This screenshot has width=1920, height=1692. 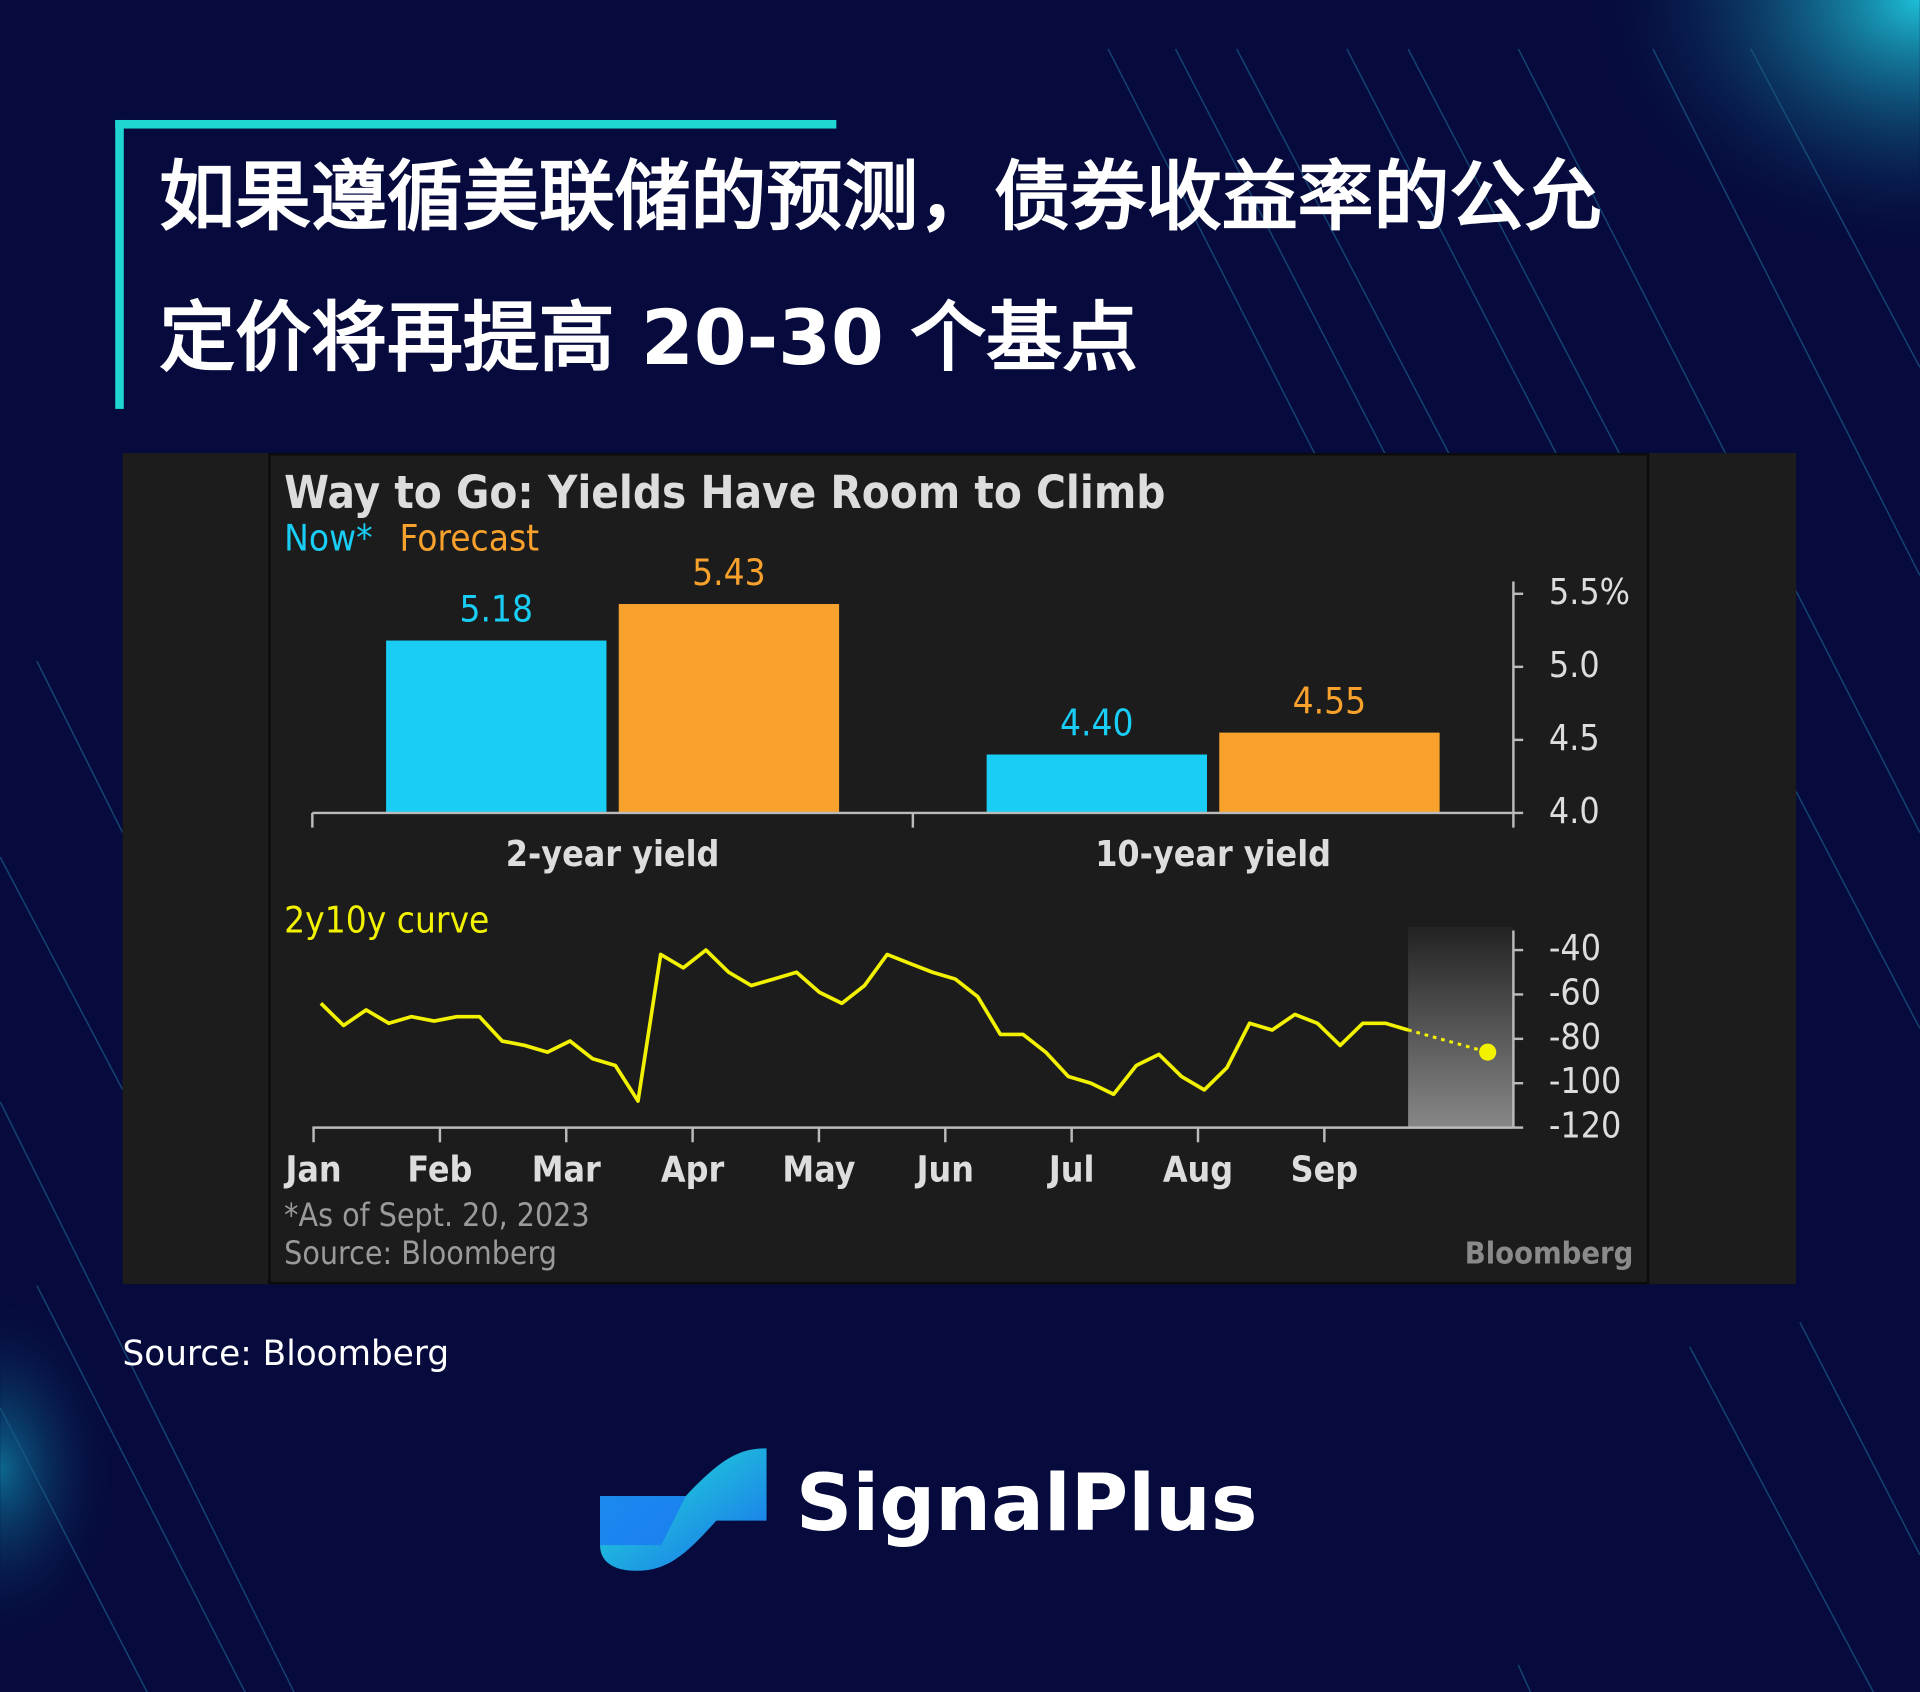 I want to click on value-label: 5.18, so click(x=497, y=609).